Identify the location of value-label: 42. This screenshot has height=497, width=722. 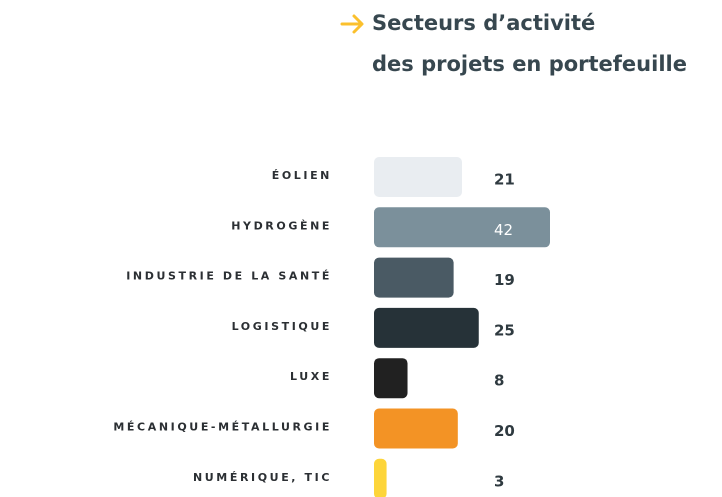
(503, 230).